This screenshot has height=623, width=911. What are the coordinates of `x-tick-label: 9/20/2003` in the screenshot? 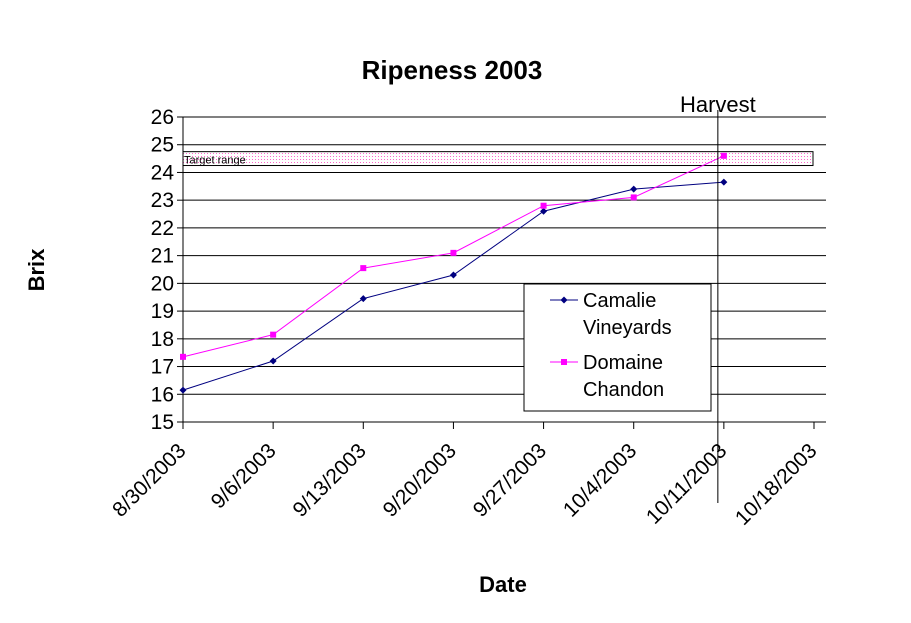 It's located at (420, 480).